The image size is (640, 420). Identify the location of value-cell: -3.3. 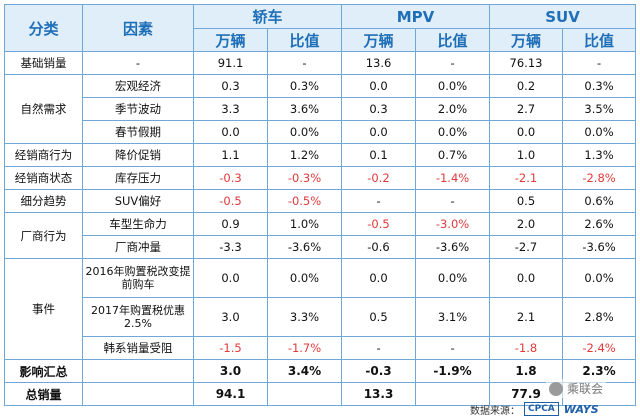
(230, 247).